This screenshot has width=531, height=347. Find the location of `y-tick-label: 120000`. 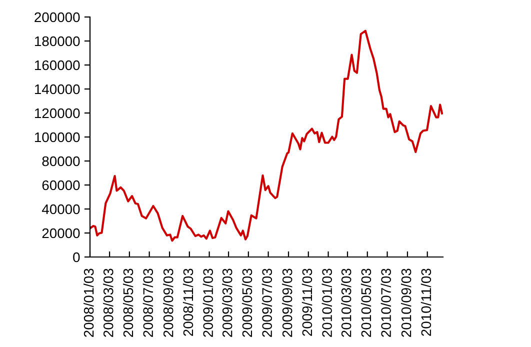

y-tick-label: 120000 is located at coordinates (57, 113).